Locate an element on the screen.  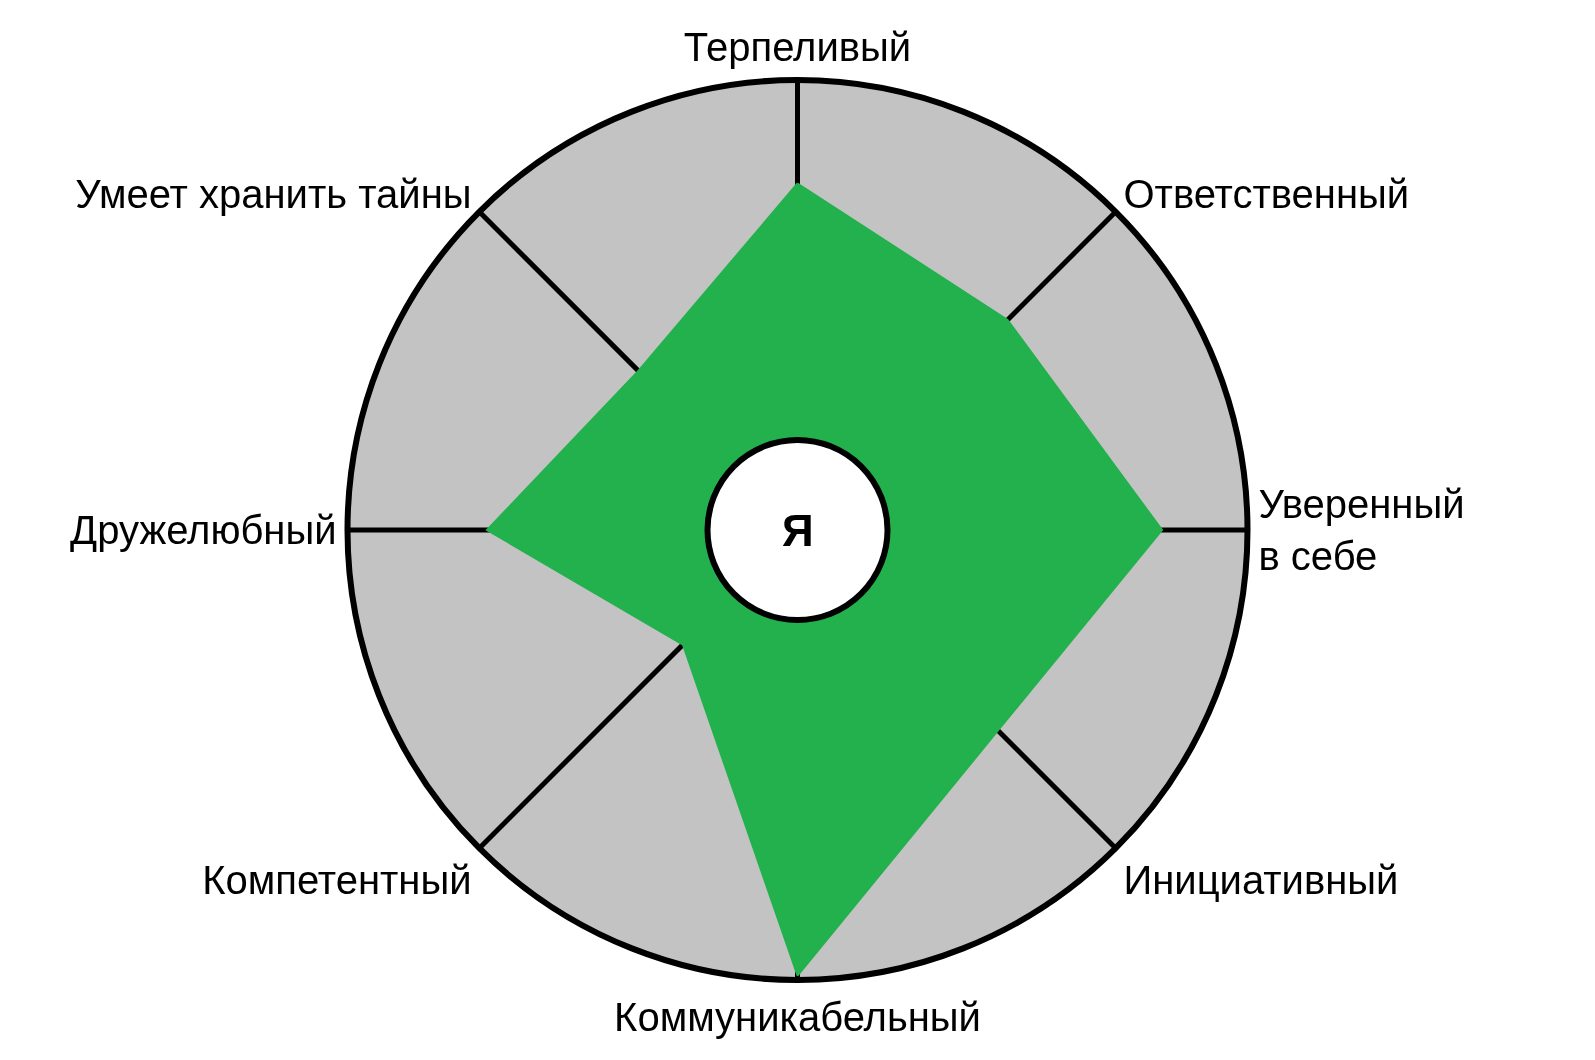
spoke-label: Ответственный is located at coordinates (1266, 194).